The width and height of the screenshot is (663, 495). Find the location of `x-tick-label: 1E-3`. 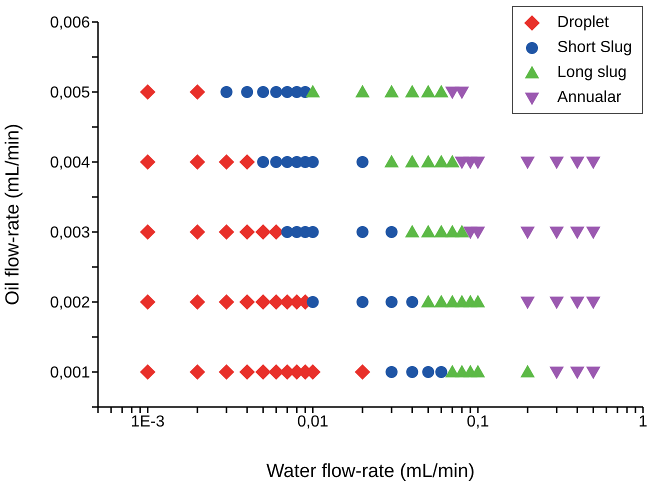

x-tick-label: 1E-3 is located at coordinates (147, 421).